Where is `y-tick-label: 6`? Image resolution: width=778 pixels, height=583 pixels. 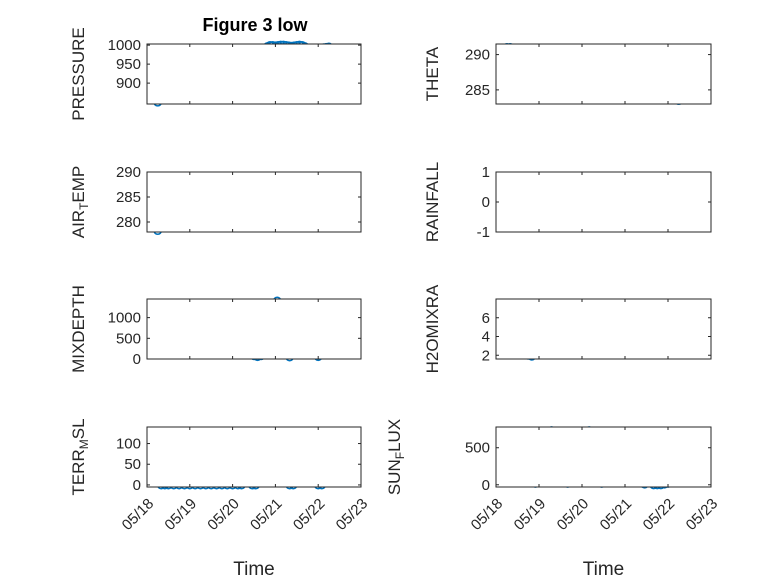 y-tick-label: 6 is located at coordinates (486, 318).